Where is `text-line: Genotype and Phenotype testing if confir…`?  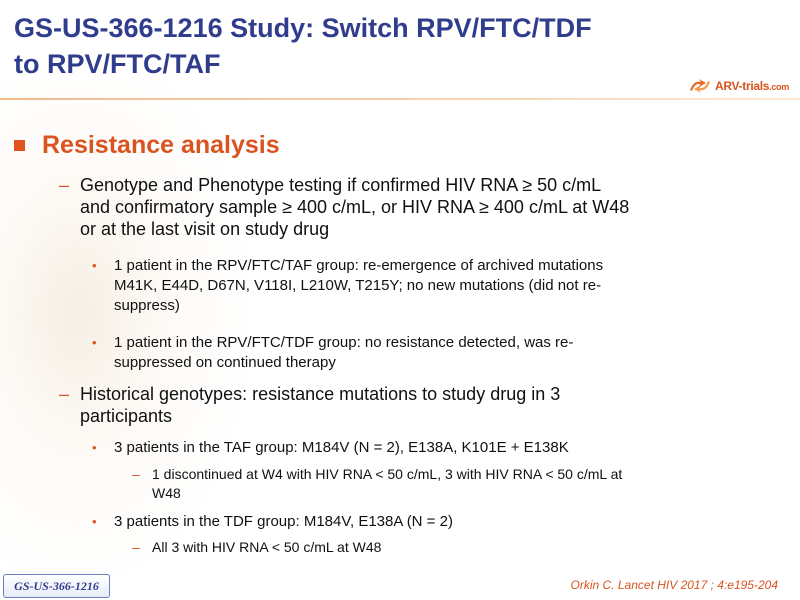 text-line: Genotype and Phenotype testing if confir… is located at coordinates (341, 185).